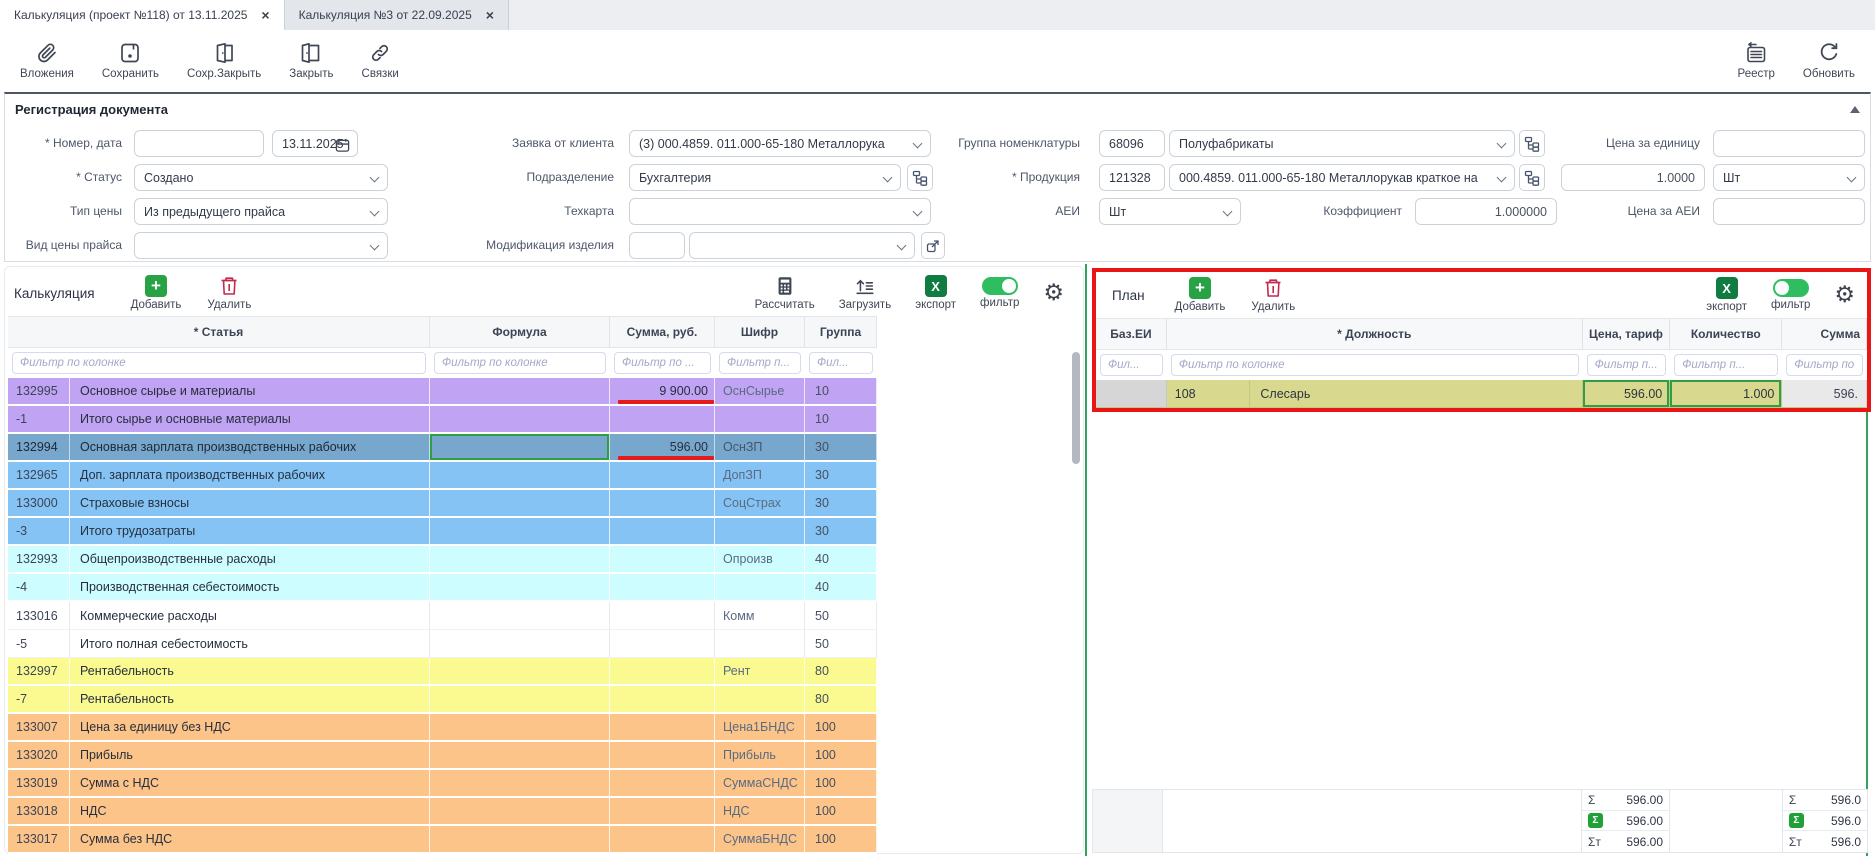  What do you see at coordinates (219, 363) in the screenshot?
I see `filter-input-article` at bounding box center [219, 363].